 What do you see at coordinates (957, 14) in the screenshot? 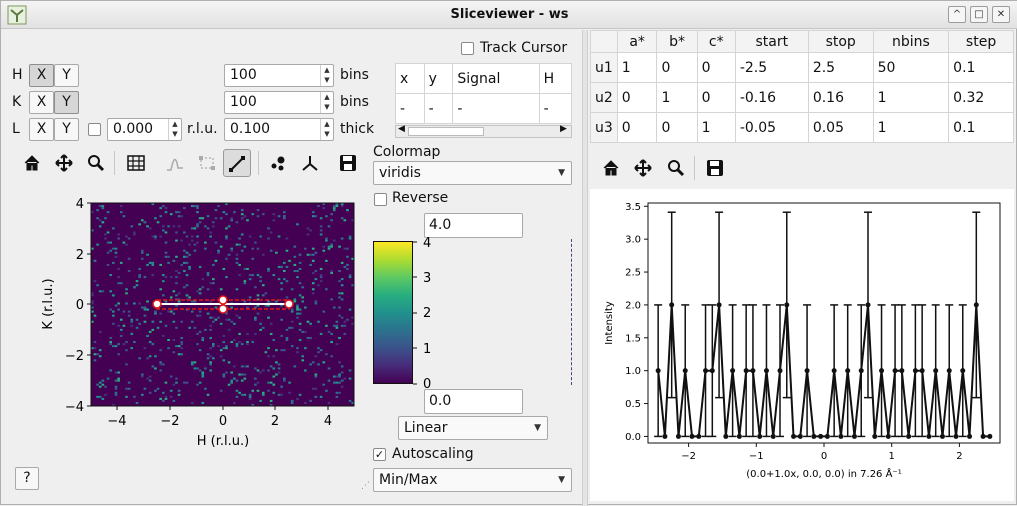
I see `minimize-button: ^` at bounding box center [957, 14].